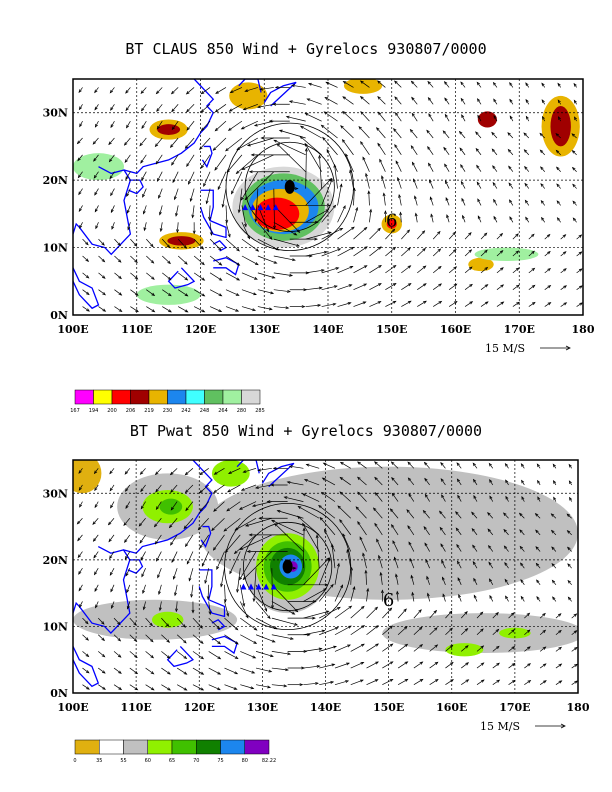 The image size is (612, 792). I want to click on colorbar-swatch, so click(158, 397).